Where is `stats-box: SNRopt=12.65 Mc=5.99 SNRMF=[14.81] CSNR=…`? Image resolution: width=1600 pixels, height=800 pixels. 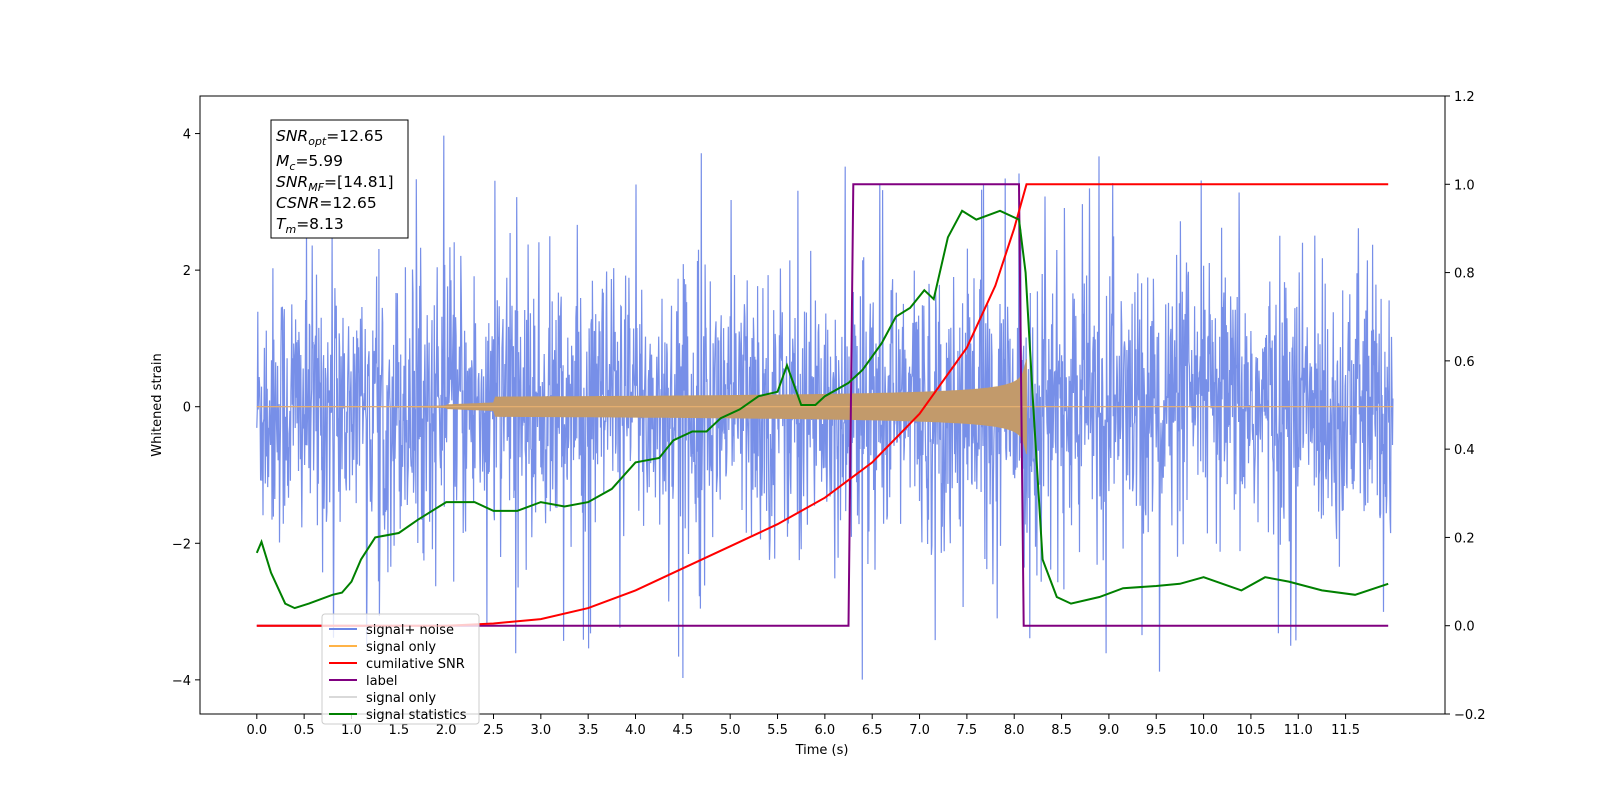
stats-box: SNRopt=12.65 Mc=5.99 SNRMF=[14.81] CSNR=… is located at coordinates (339, 179).